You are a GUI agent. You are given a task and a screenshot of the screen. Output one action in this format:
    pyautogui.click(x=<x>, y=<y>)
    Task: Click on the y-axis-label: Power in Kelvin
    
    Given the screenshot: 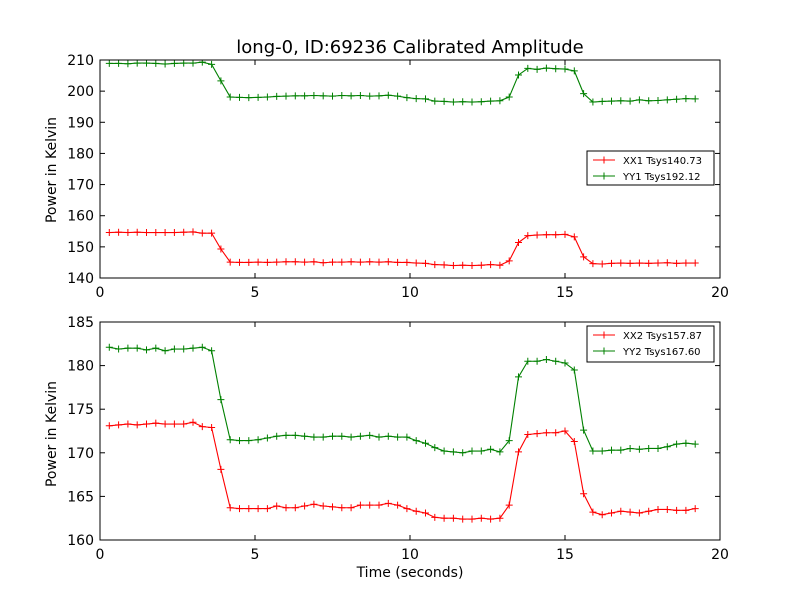 What is the action you would take?
    pyautogui.click(x=52, y=434)
    